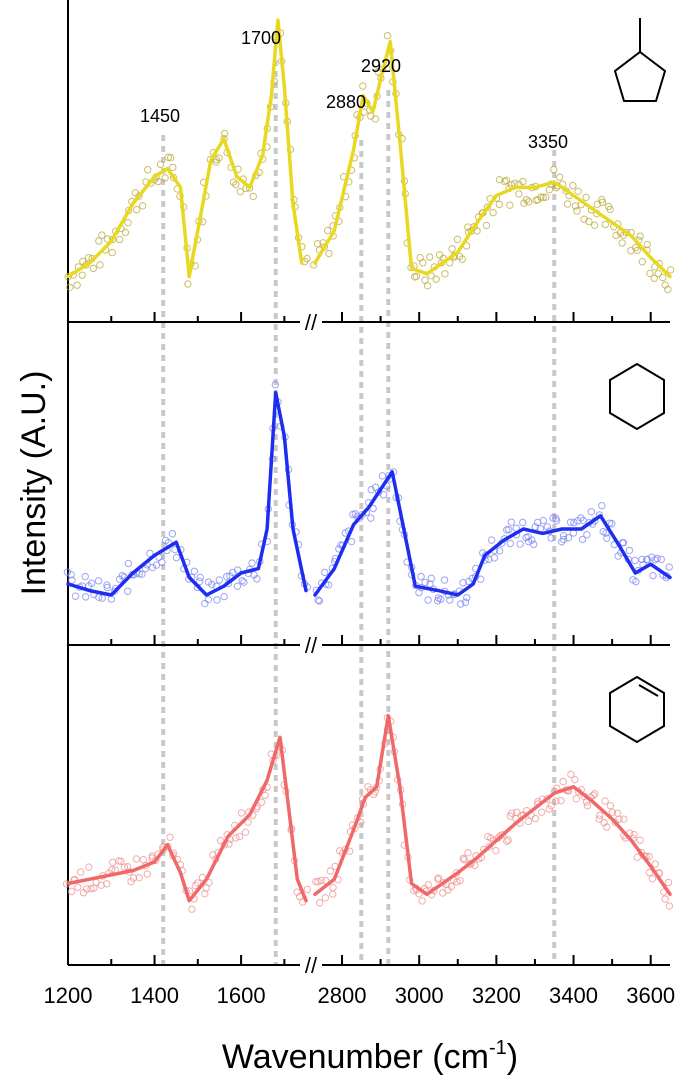 The image size is (685, 1083). I want to click on peak-label: 3350, so click(548, 142).